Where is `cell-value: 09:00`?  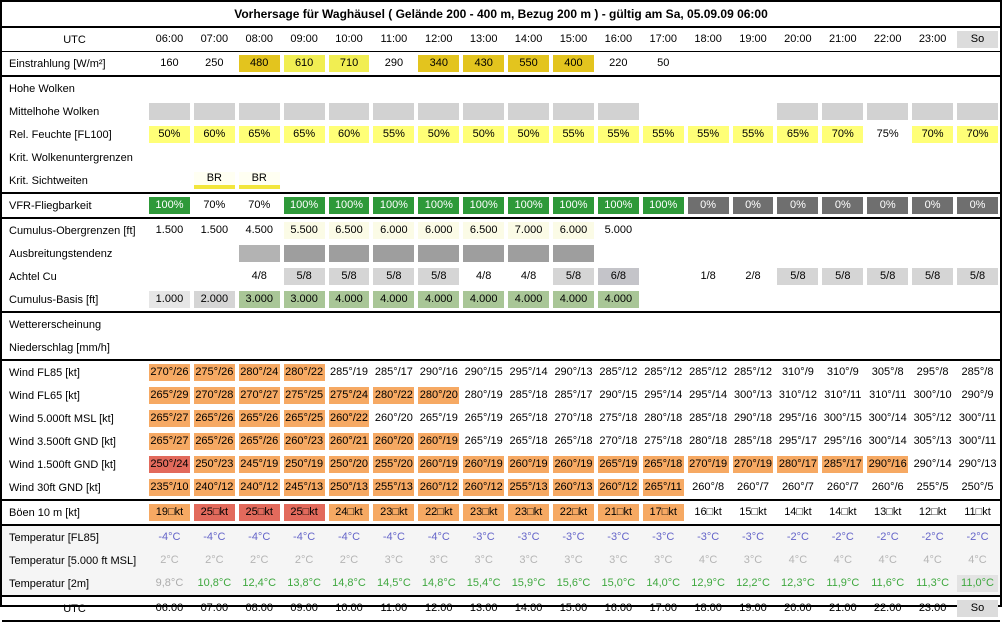 cell-value: 09:00 is located at coordinates (304, 39).